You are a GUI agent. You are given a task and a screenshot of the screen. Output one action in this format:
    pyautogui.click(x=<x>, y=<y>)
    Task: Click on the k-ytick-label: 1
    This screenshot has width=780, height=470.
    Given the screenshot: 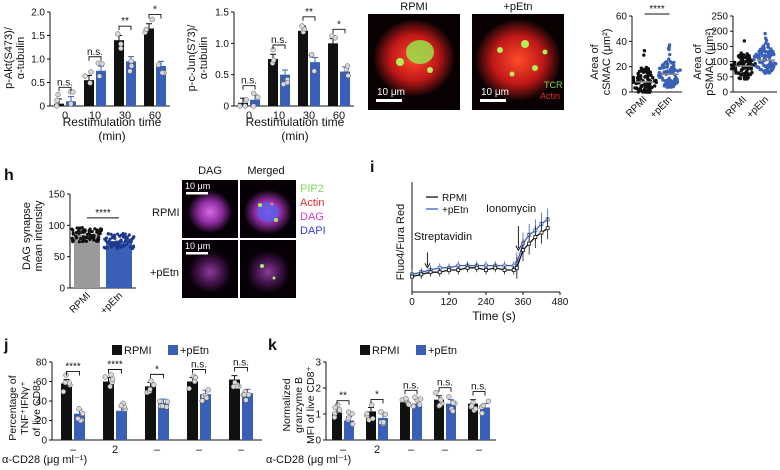 What is the action you would take?
    pyautogui.click(x=318, y=415)
    